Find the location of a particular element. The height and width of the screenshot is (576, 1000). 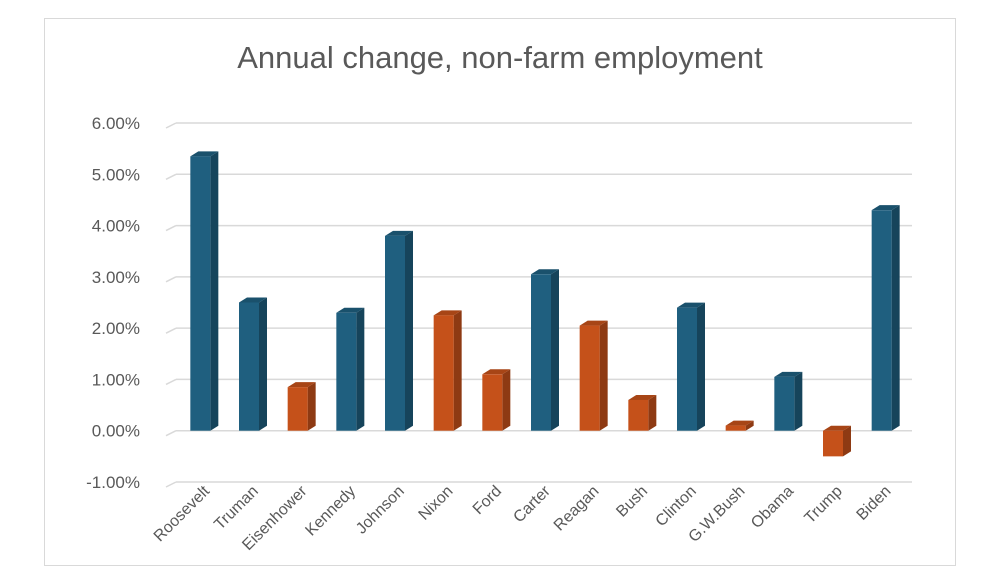

y-tick-label: 6.00% is located at coordinates (116, 123).